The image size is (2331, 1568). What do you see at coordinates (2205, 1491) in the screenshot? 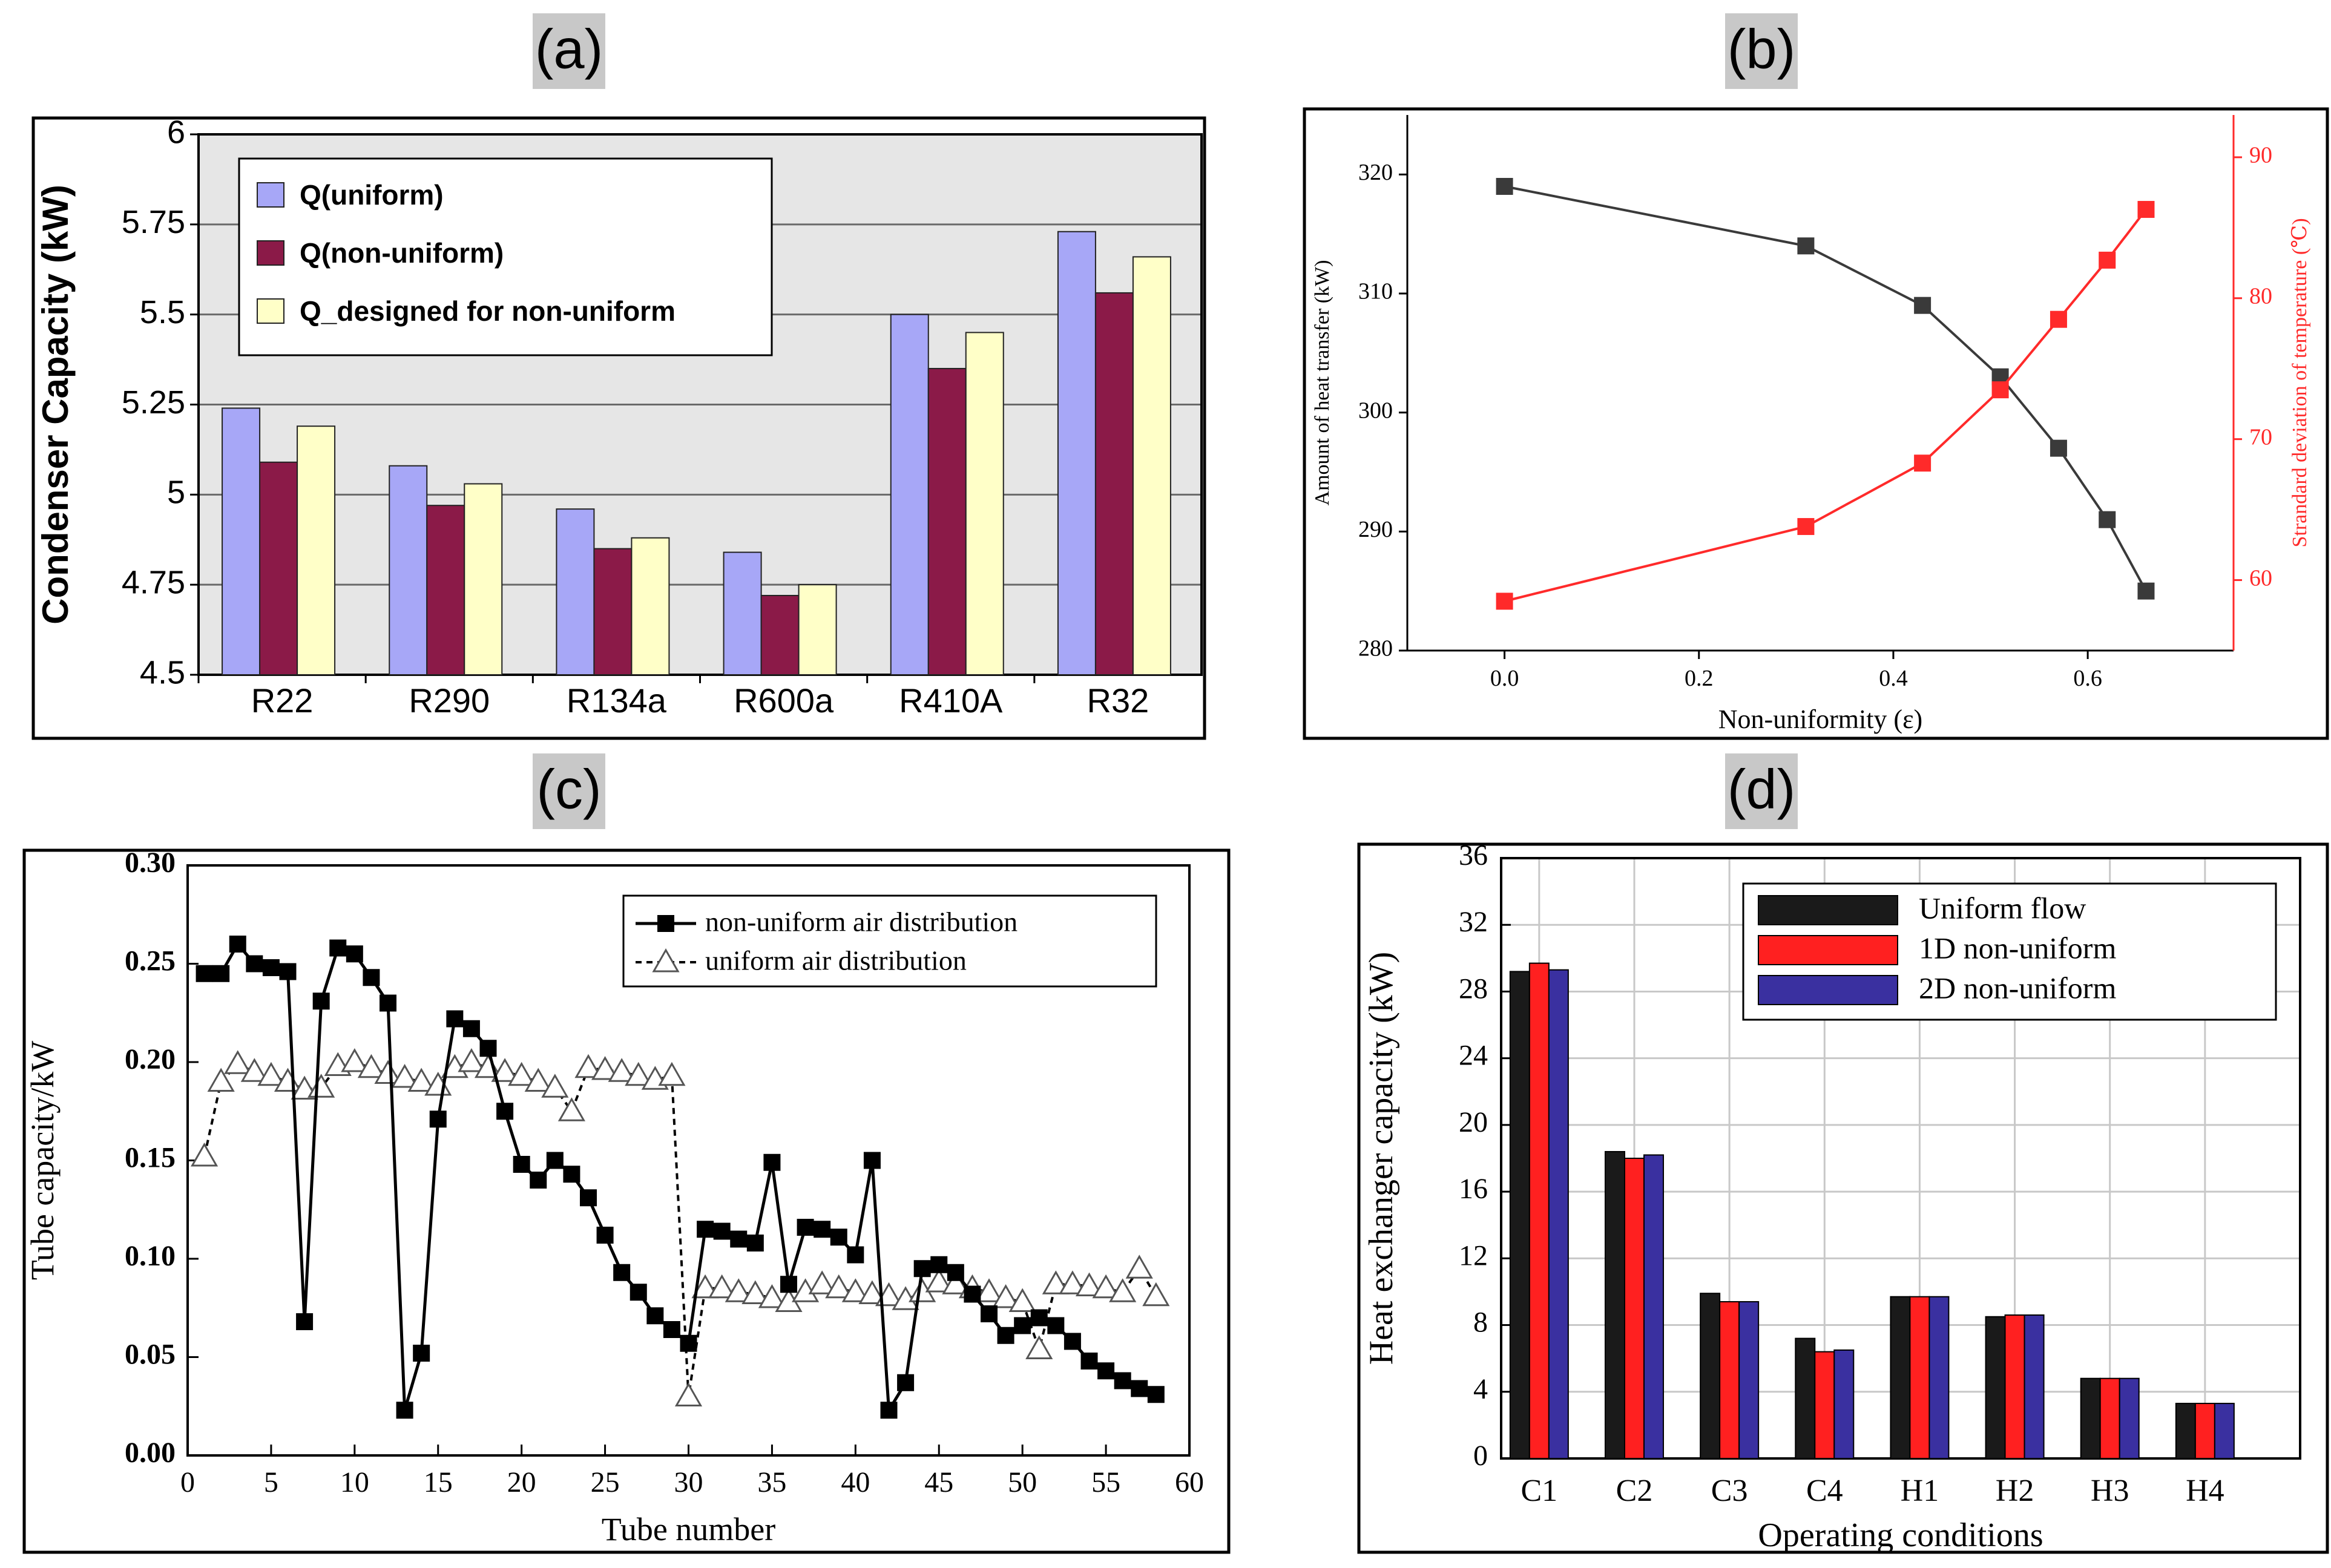
I see `x-tick-label-d: H4` at bounding box center [2205, 1491].